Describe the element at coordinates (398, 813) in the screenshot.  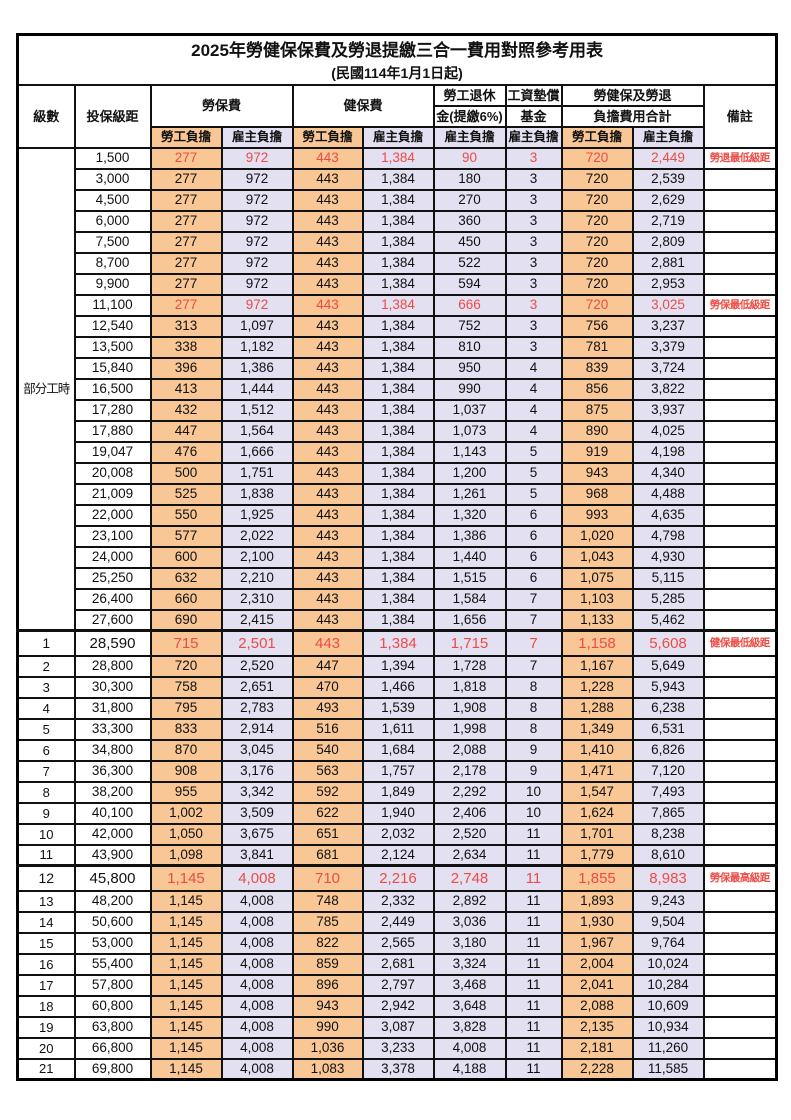
I see `value-cell: 1,940` at that location.